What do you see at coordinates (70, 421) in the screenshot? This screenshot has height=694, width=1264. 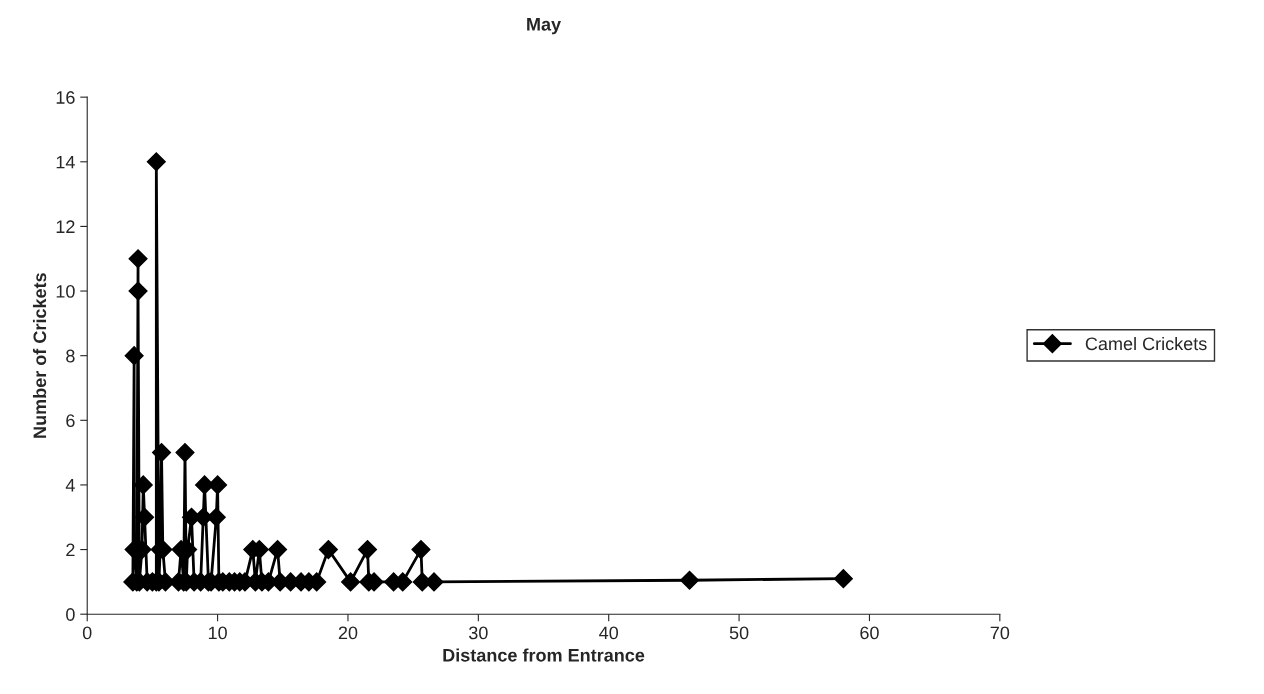 I see `y-tick-label: 6` at bounding box center [70, 421].